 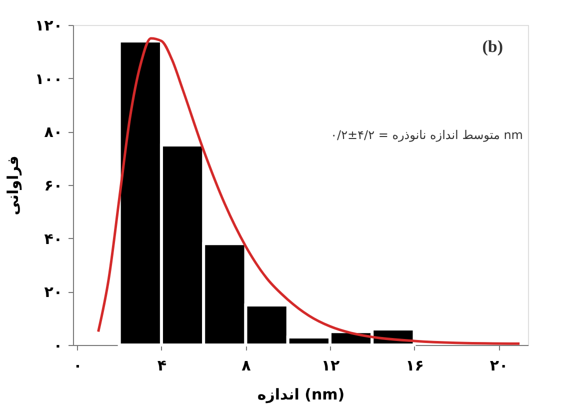 I want to click on annotation: متوسط اندازه نانوذره = ۴/۲±۰/۲ nm, so click(x=426, y=135).